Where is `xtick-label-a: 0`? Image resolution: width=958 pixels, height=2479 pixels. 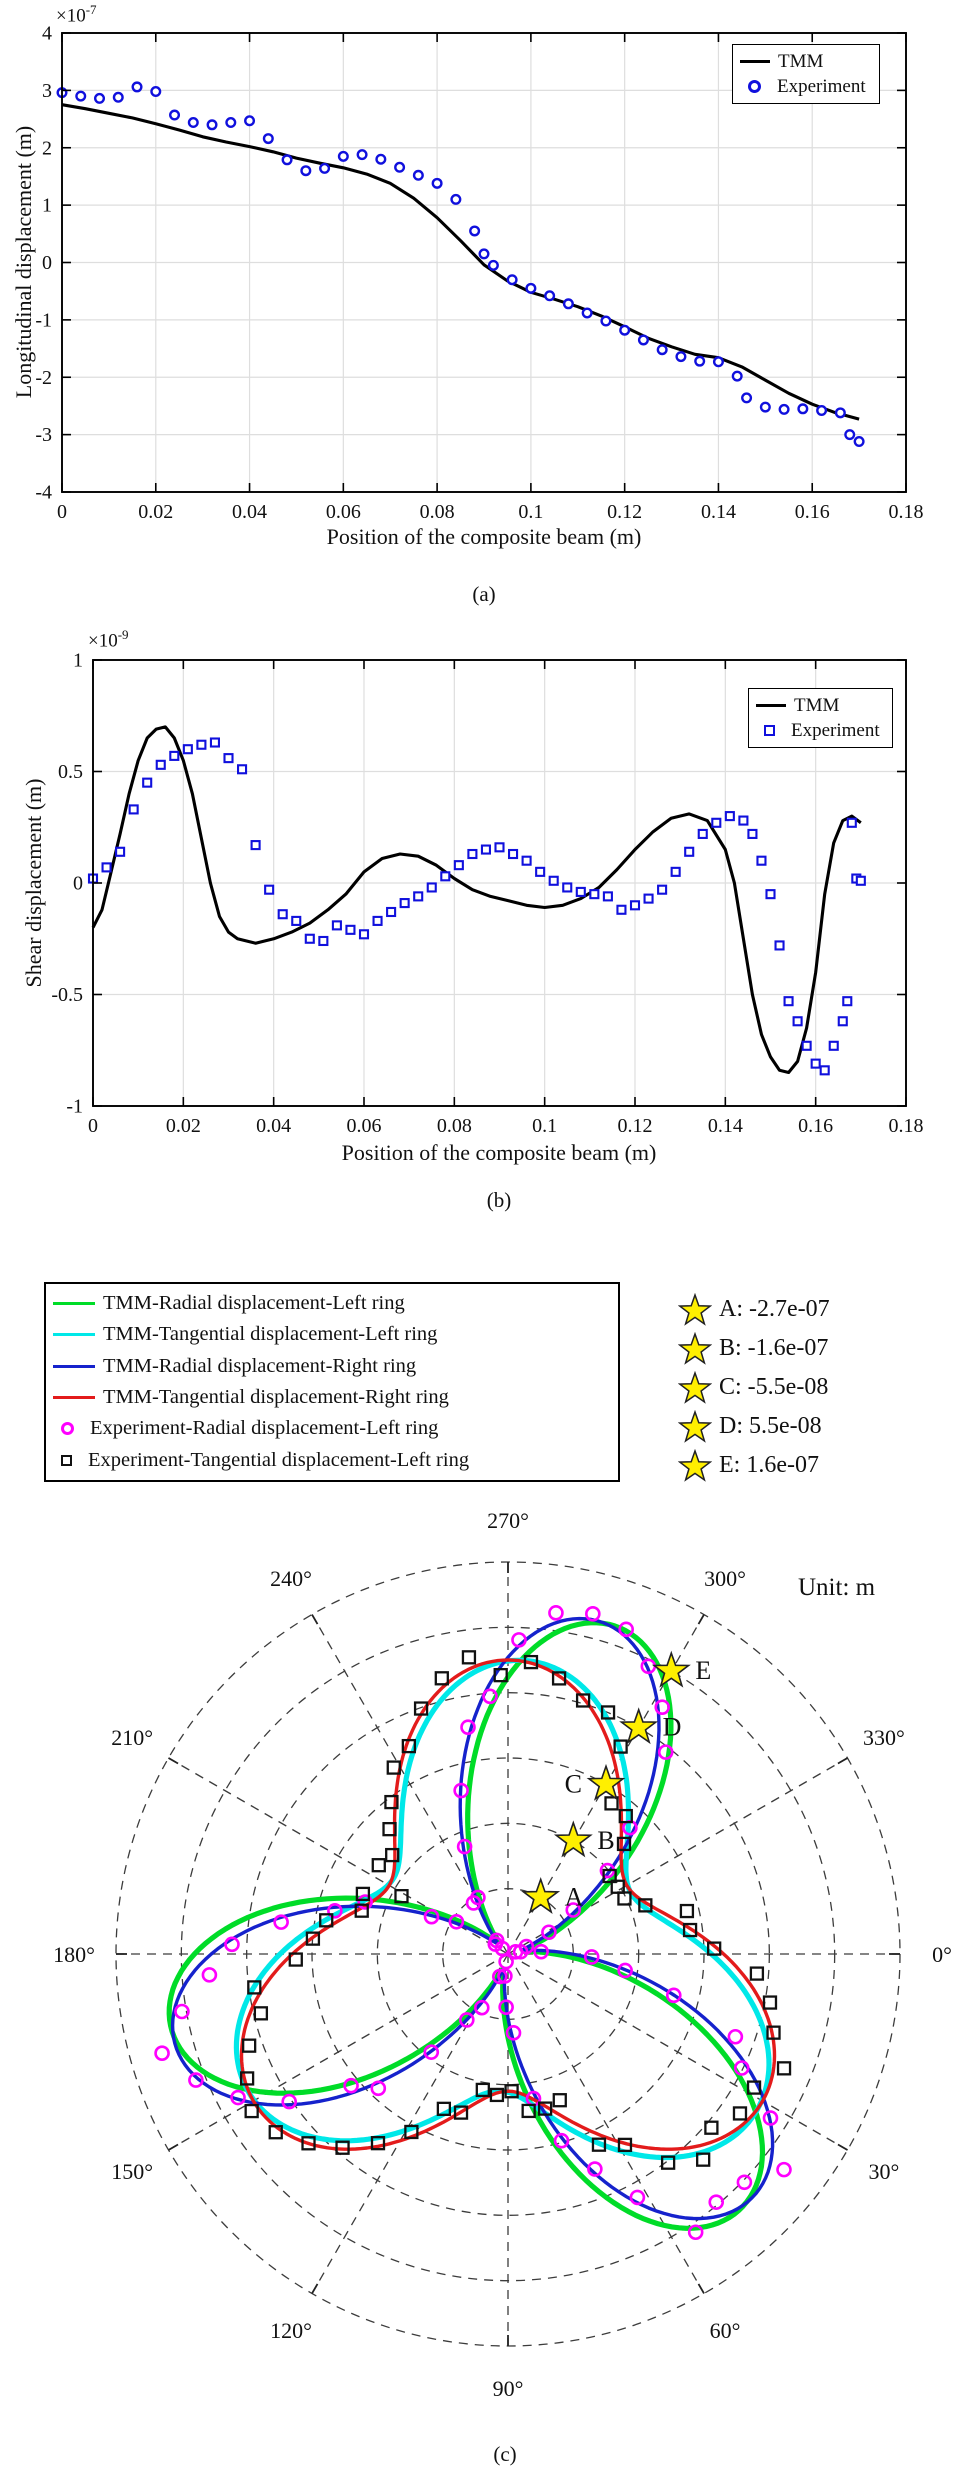
xtick-label-a: 0 is located at coordinates (62, 512).